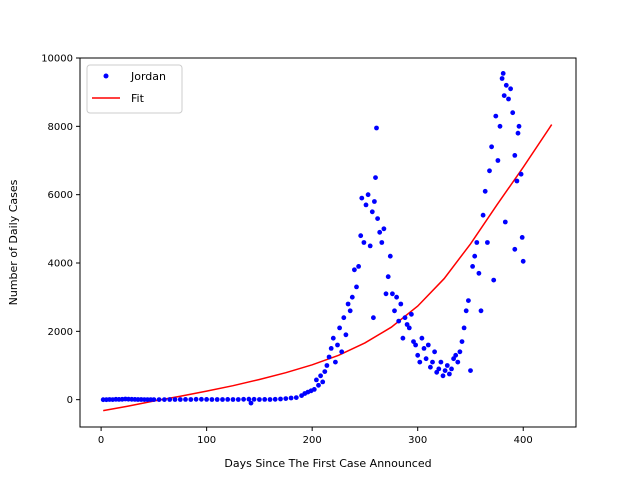 The image size is (640, 480). Describe the element at coordinates (60, 230) in the screenshot. I see `y-axis: 0 2000 4000 6000 8000 10000` at that location.